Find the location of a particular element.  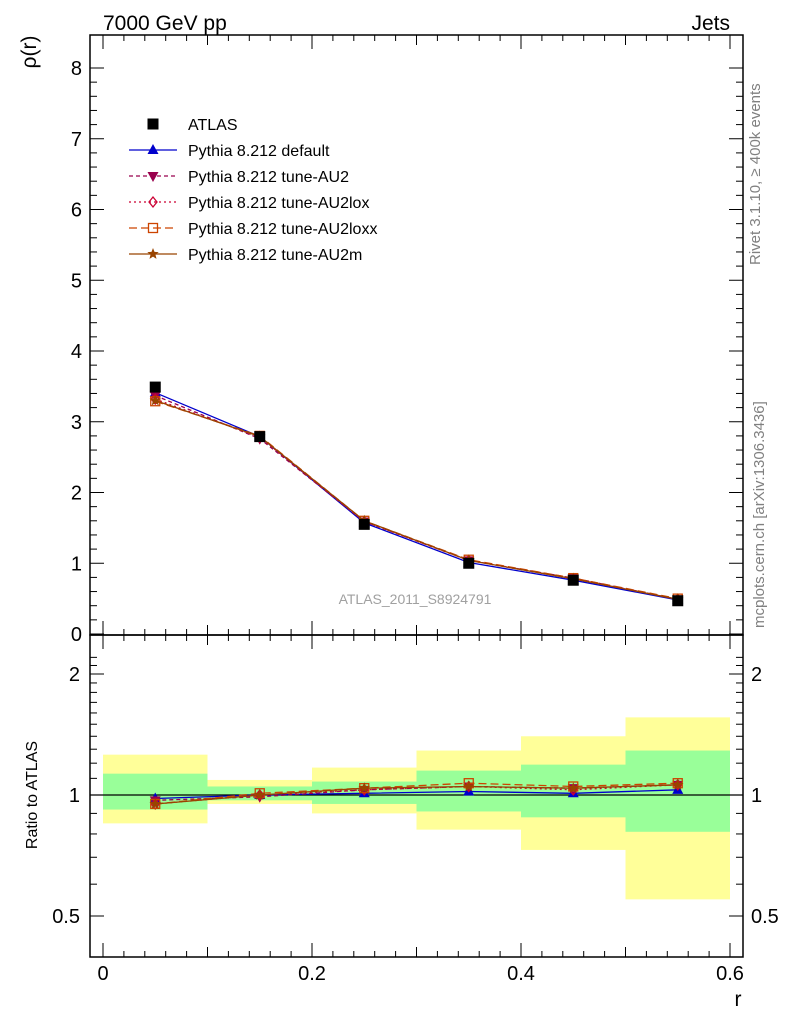

ratio-xlabel: r is located at coordinates (738, 999).